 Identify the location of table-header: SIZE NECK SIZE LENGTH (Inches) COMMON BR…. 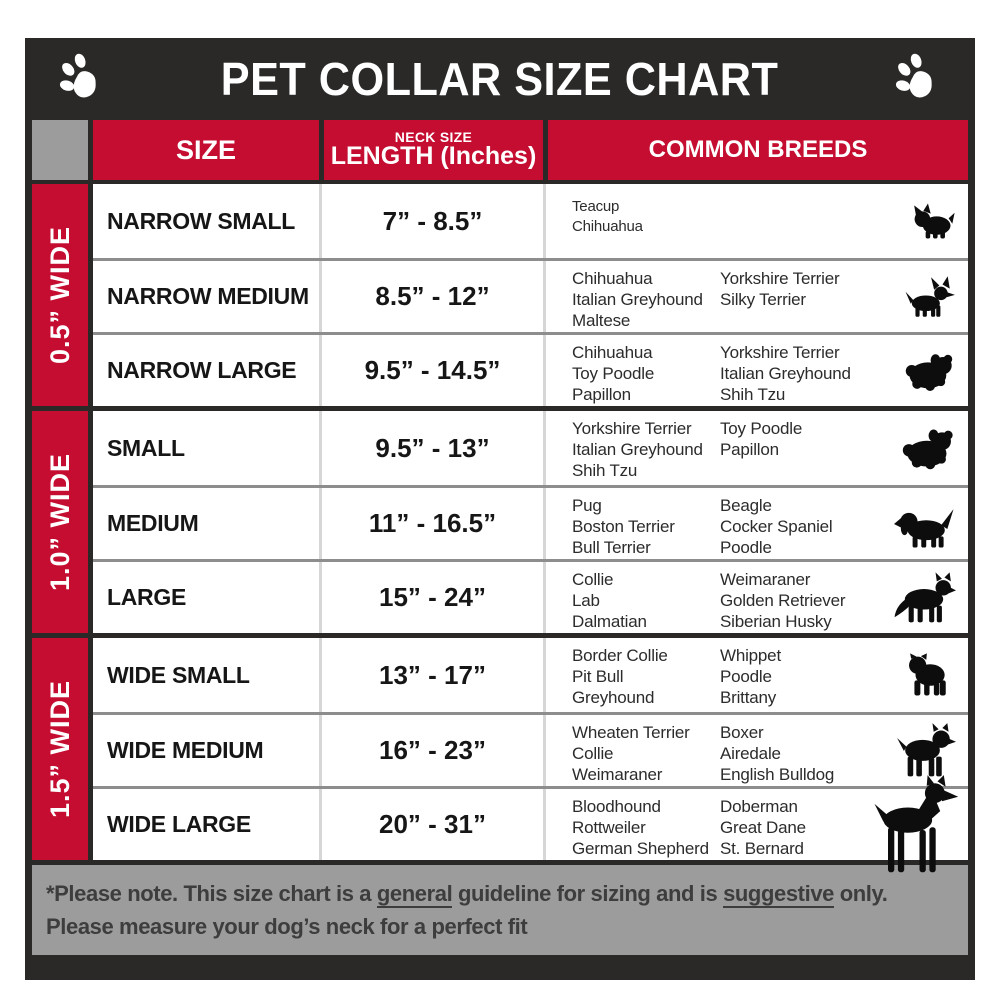
(500, 150).